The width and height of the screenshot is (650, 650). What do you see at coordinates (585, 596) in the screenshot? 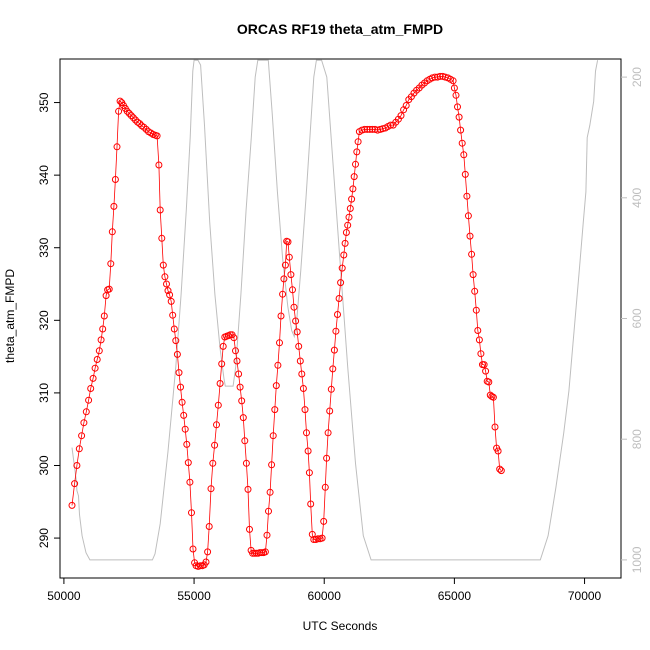
I see `x-tick-label: 70000` at bounding box center [585, 596].